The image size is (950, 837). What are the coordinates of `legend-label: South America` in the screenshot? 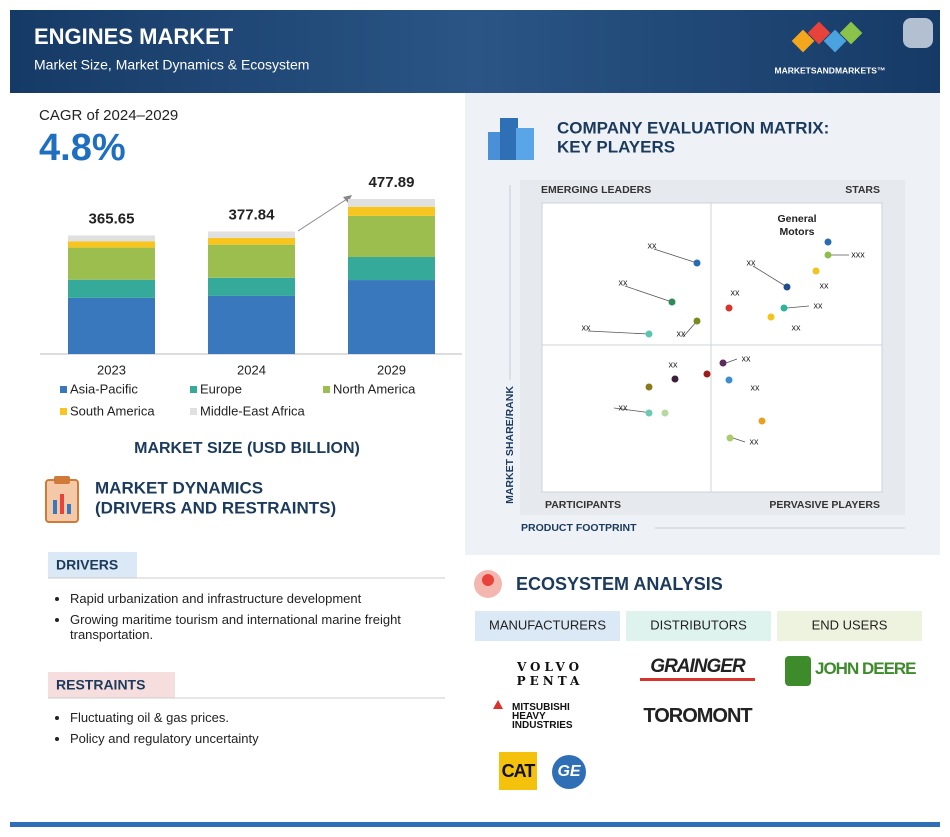 It's located at (112, 410).